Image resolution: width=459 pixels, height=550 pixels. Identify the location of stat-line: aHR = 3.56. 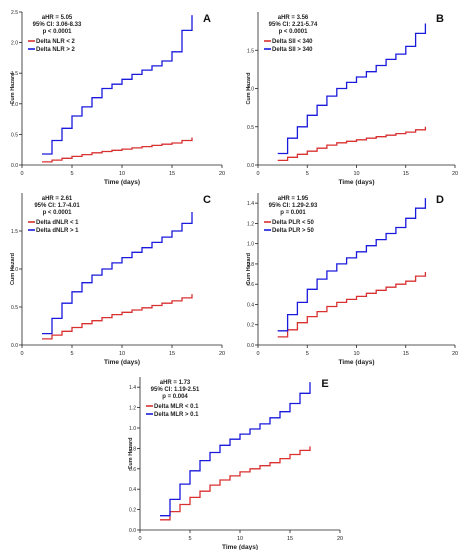
(293, 18).